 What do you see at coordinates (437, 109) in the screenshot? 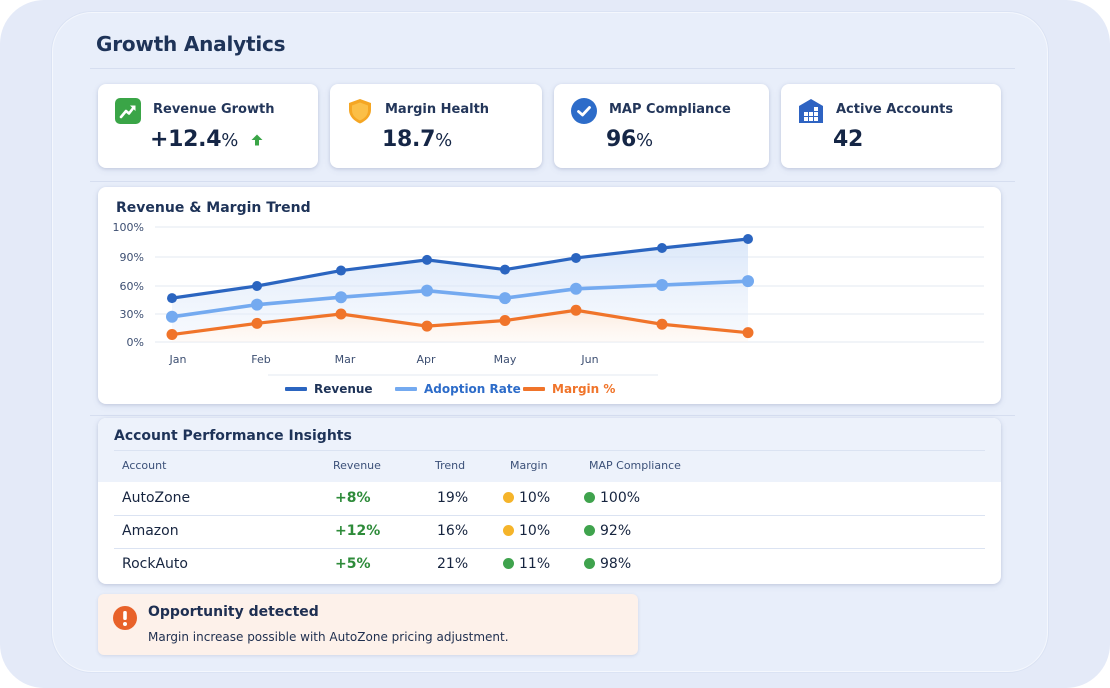
I see `kpi-label: Margin Health` at bounding box center [437, 109].